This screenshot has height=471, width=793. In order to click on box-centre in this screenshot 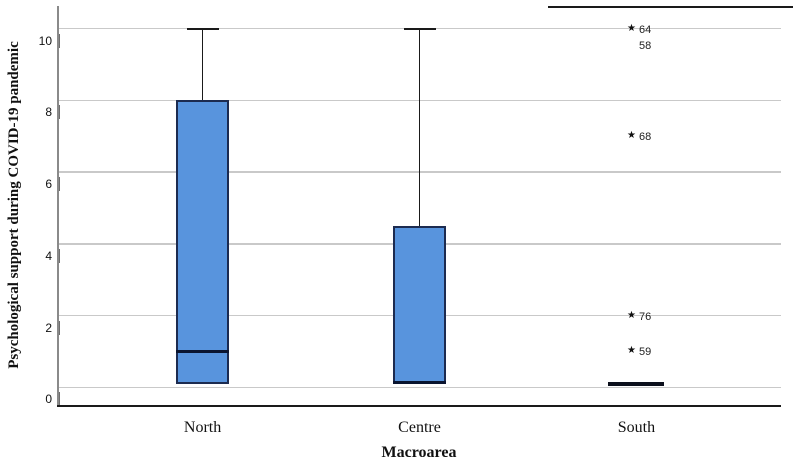, I will do `click(419, 304)`.